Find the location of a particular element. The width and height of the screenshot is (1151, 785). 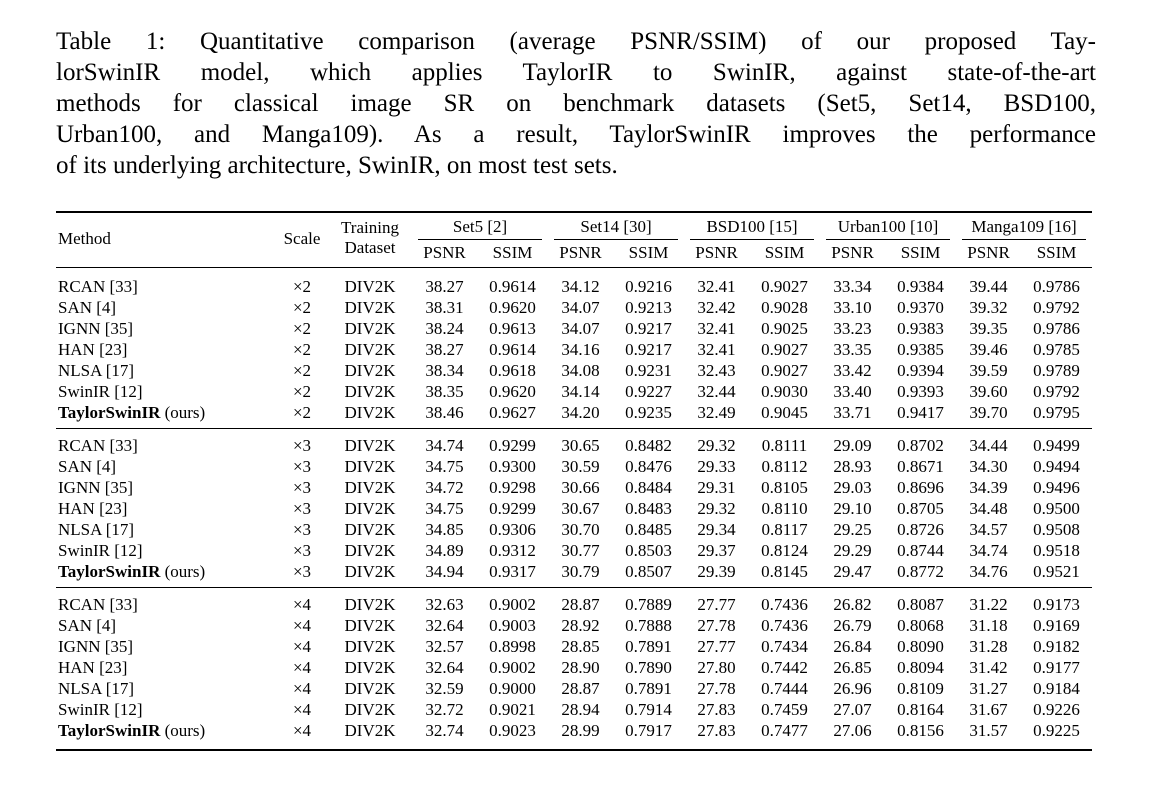

ssim-cell: 0.8507 is located at coordinates (649, 574).